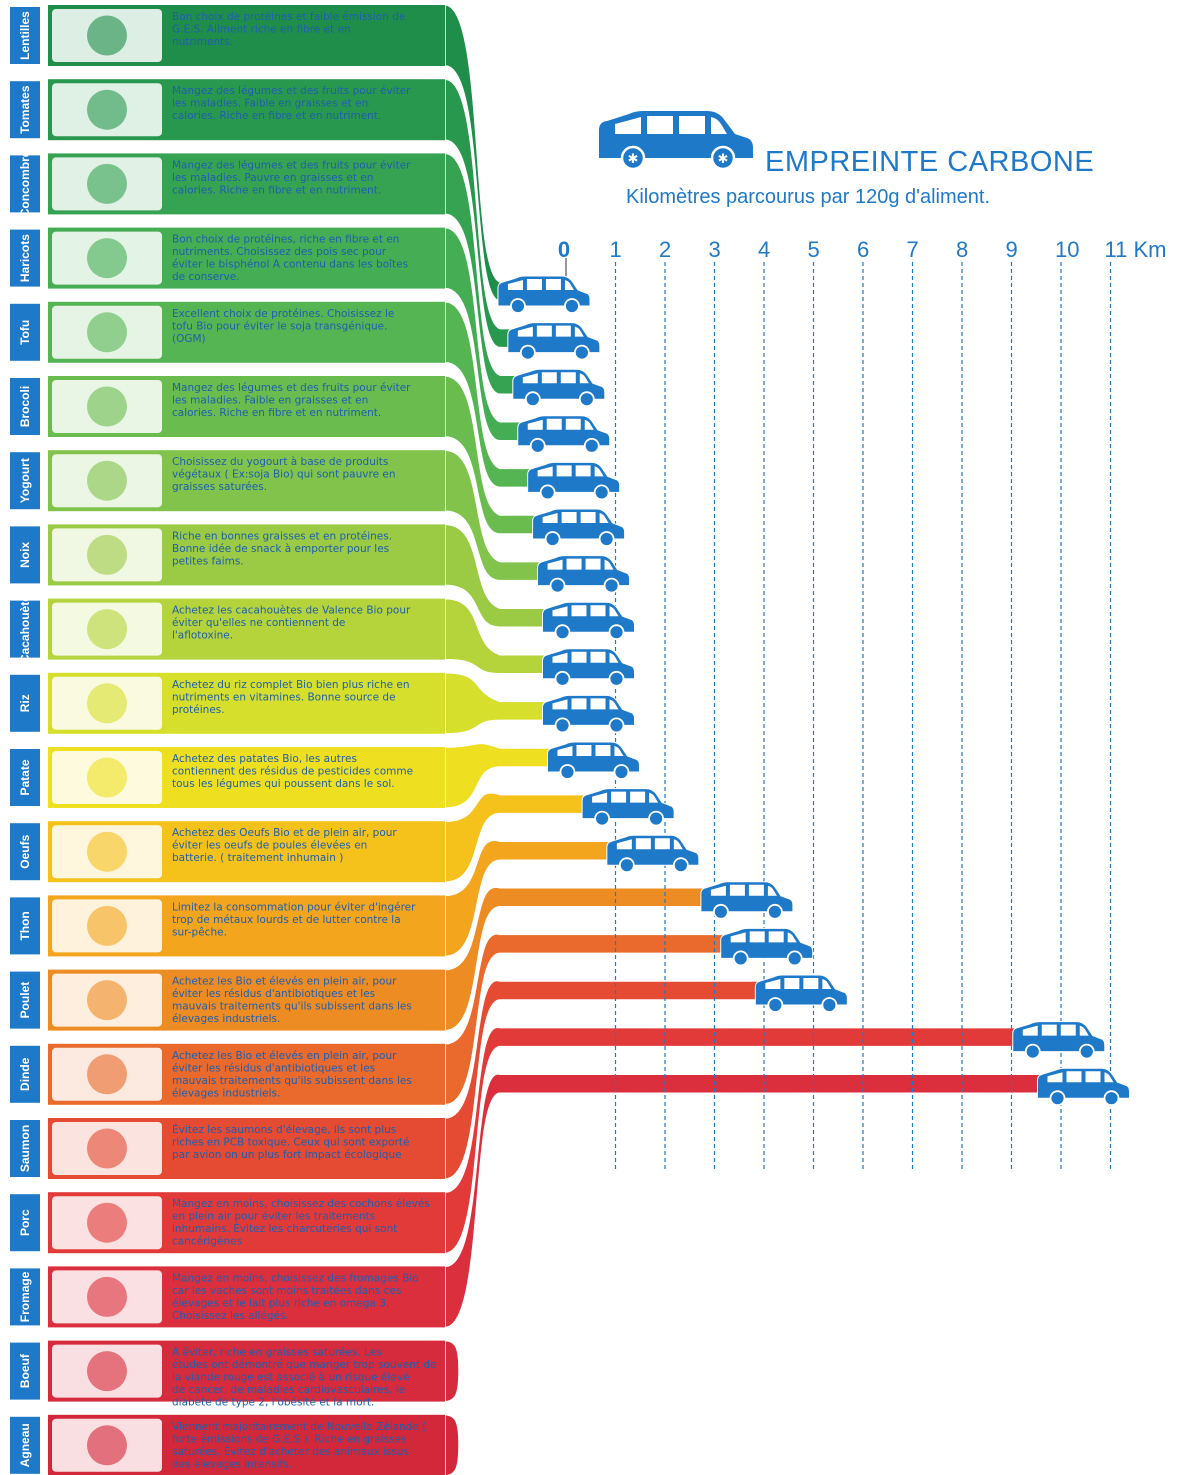 This screenshot has height=1475, width=1200. Describe the element at coordinates (107, 258) in the screenshot. I see `beans-icon-shape` at that location.